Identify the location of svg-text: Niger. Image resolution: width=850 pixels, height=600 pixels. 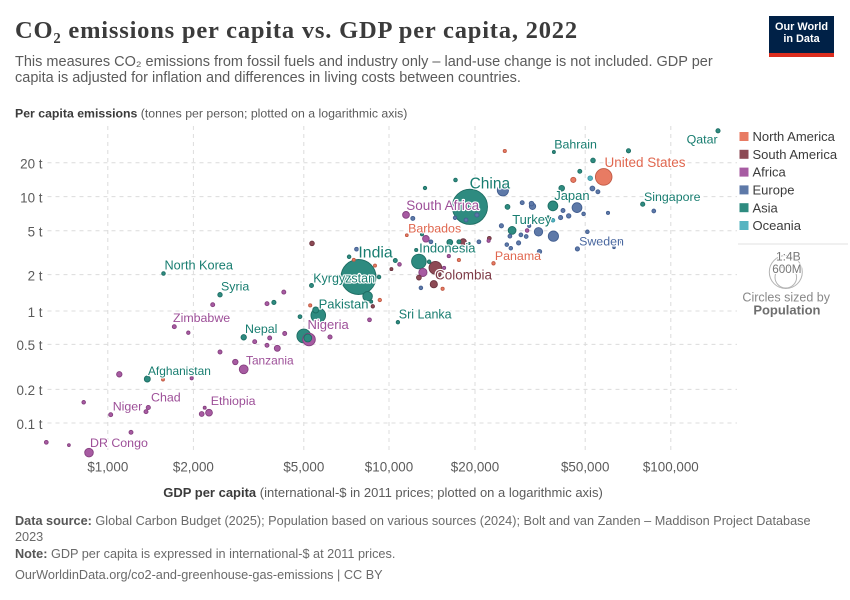
(128, 406).